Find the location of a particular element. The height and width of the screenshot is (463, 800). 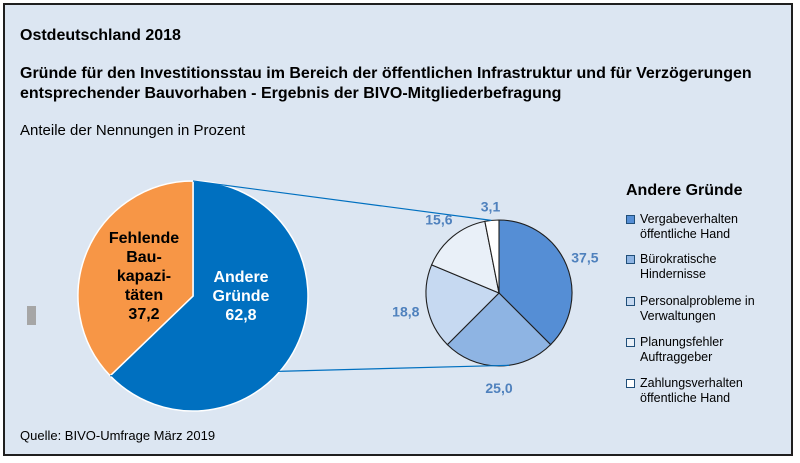

legend-item-1: Vergabeverhalten öffentliche Hand is located at coordinates (682, 227).